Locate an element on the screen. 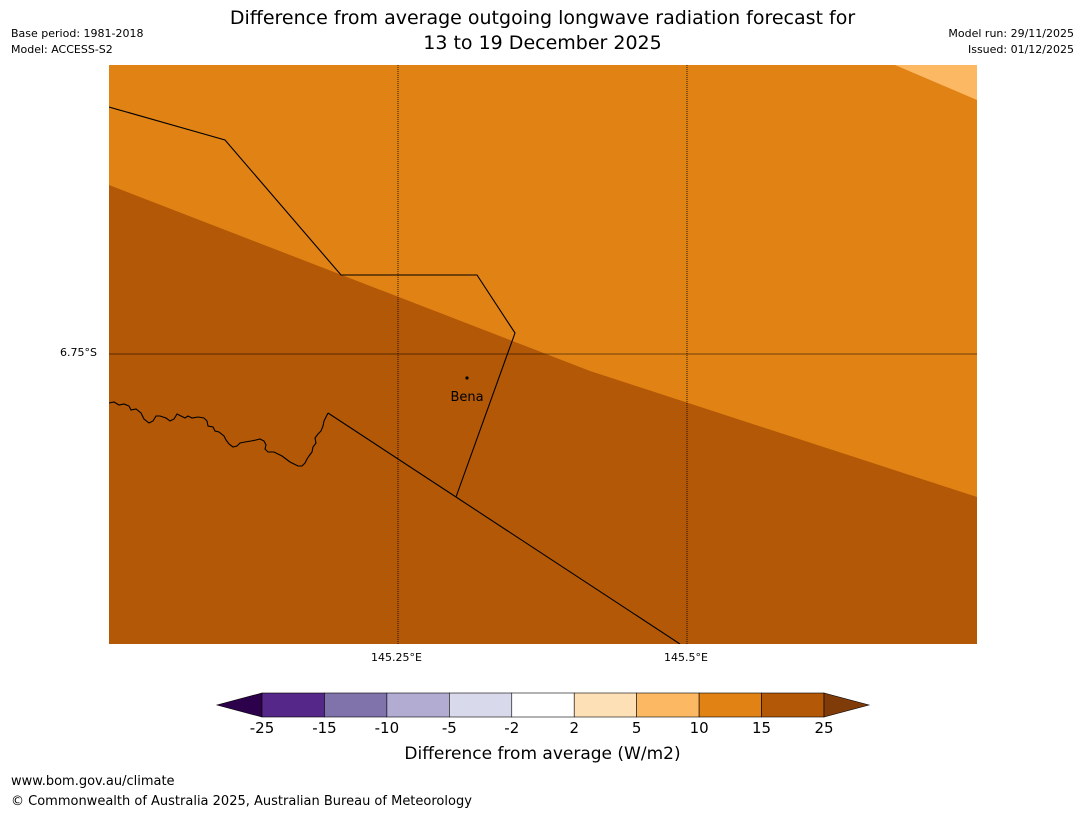 This screenshot has height=816, width=1085. lon-tick-label-1: 145.25°E is located at coordinates (396, 657).